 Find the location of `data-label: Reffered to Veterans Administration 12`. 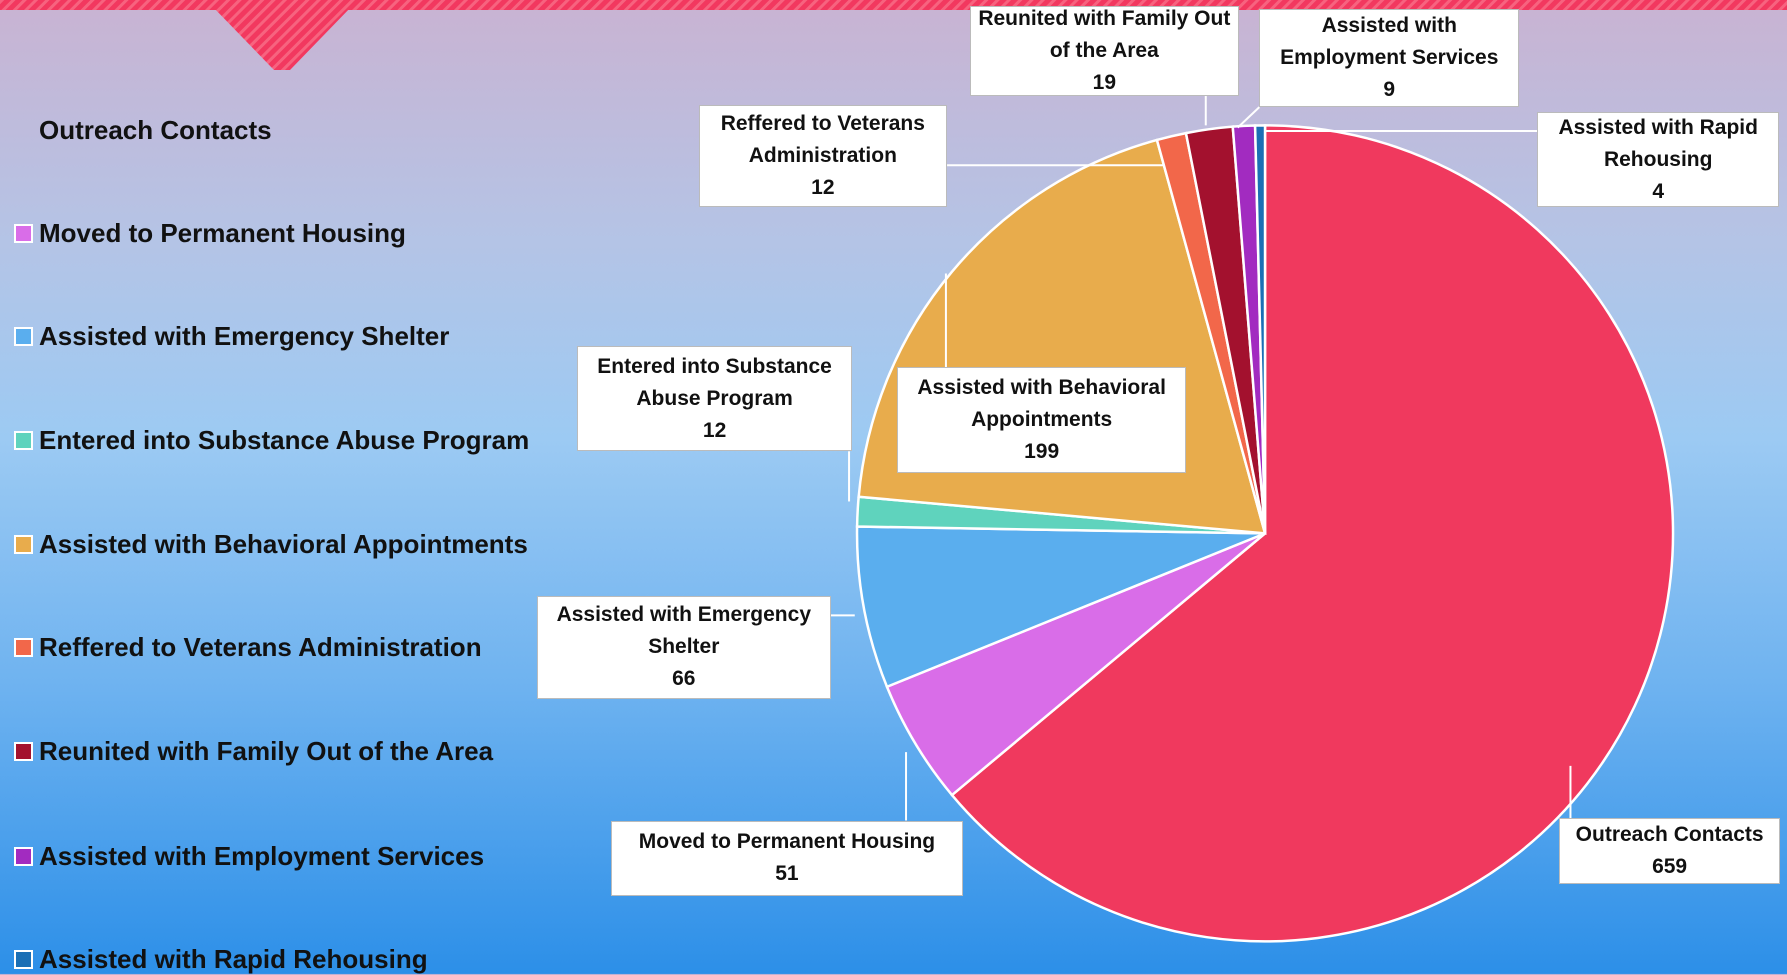

data-label: Reffered to Veterans Administration 12 is located at coordinates (823, 156).